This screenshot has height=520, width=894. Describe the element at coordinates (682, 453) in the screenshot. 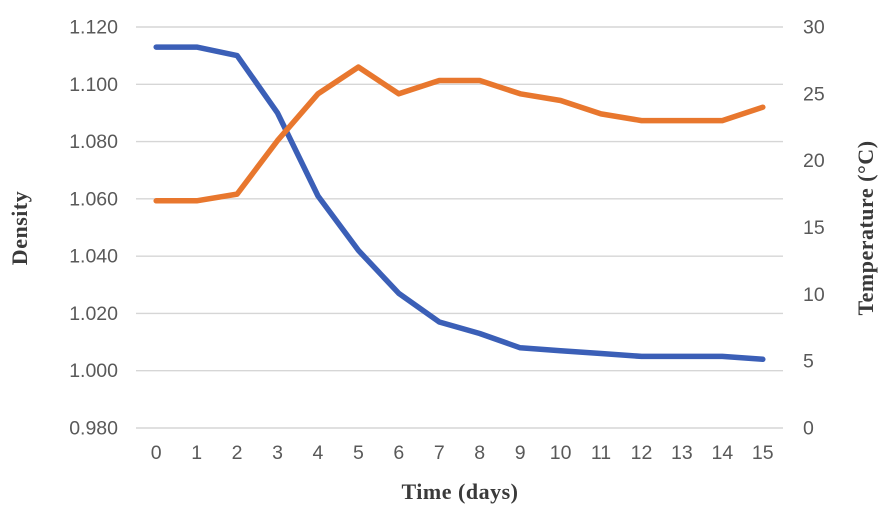

I see `x-axis-tick-label: 13` at that location.